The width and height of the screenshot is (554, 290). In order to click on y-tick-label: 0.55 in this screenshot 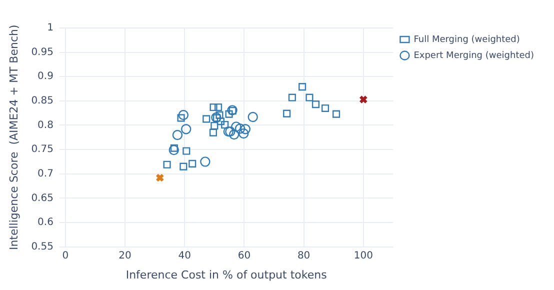, I will do `click(42, 246)`.